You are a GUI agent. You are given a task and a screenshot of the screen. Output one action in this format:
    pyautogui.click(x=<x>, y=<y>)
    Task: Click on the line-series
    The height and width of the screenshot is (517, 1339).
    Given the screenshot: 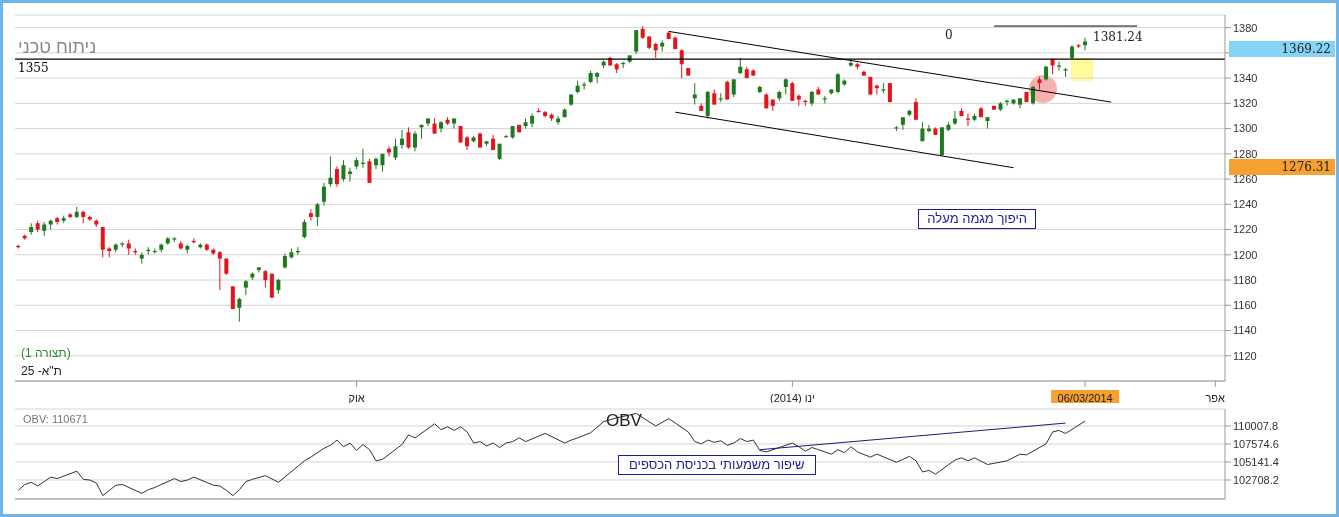 What is the action you would take?
    pyautogui.click(x=551, y=454)
    